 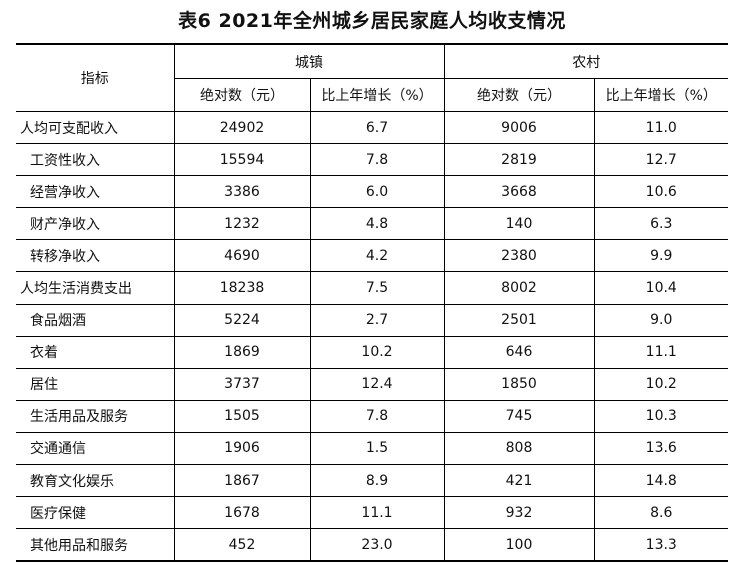 What do you see at coordinates (309, 61) in the screenshot?
I see `header-urban: 城镇` at bounding box center [309, 61].